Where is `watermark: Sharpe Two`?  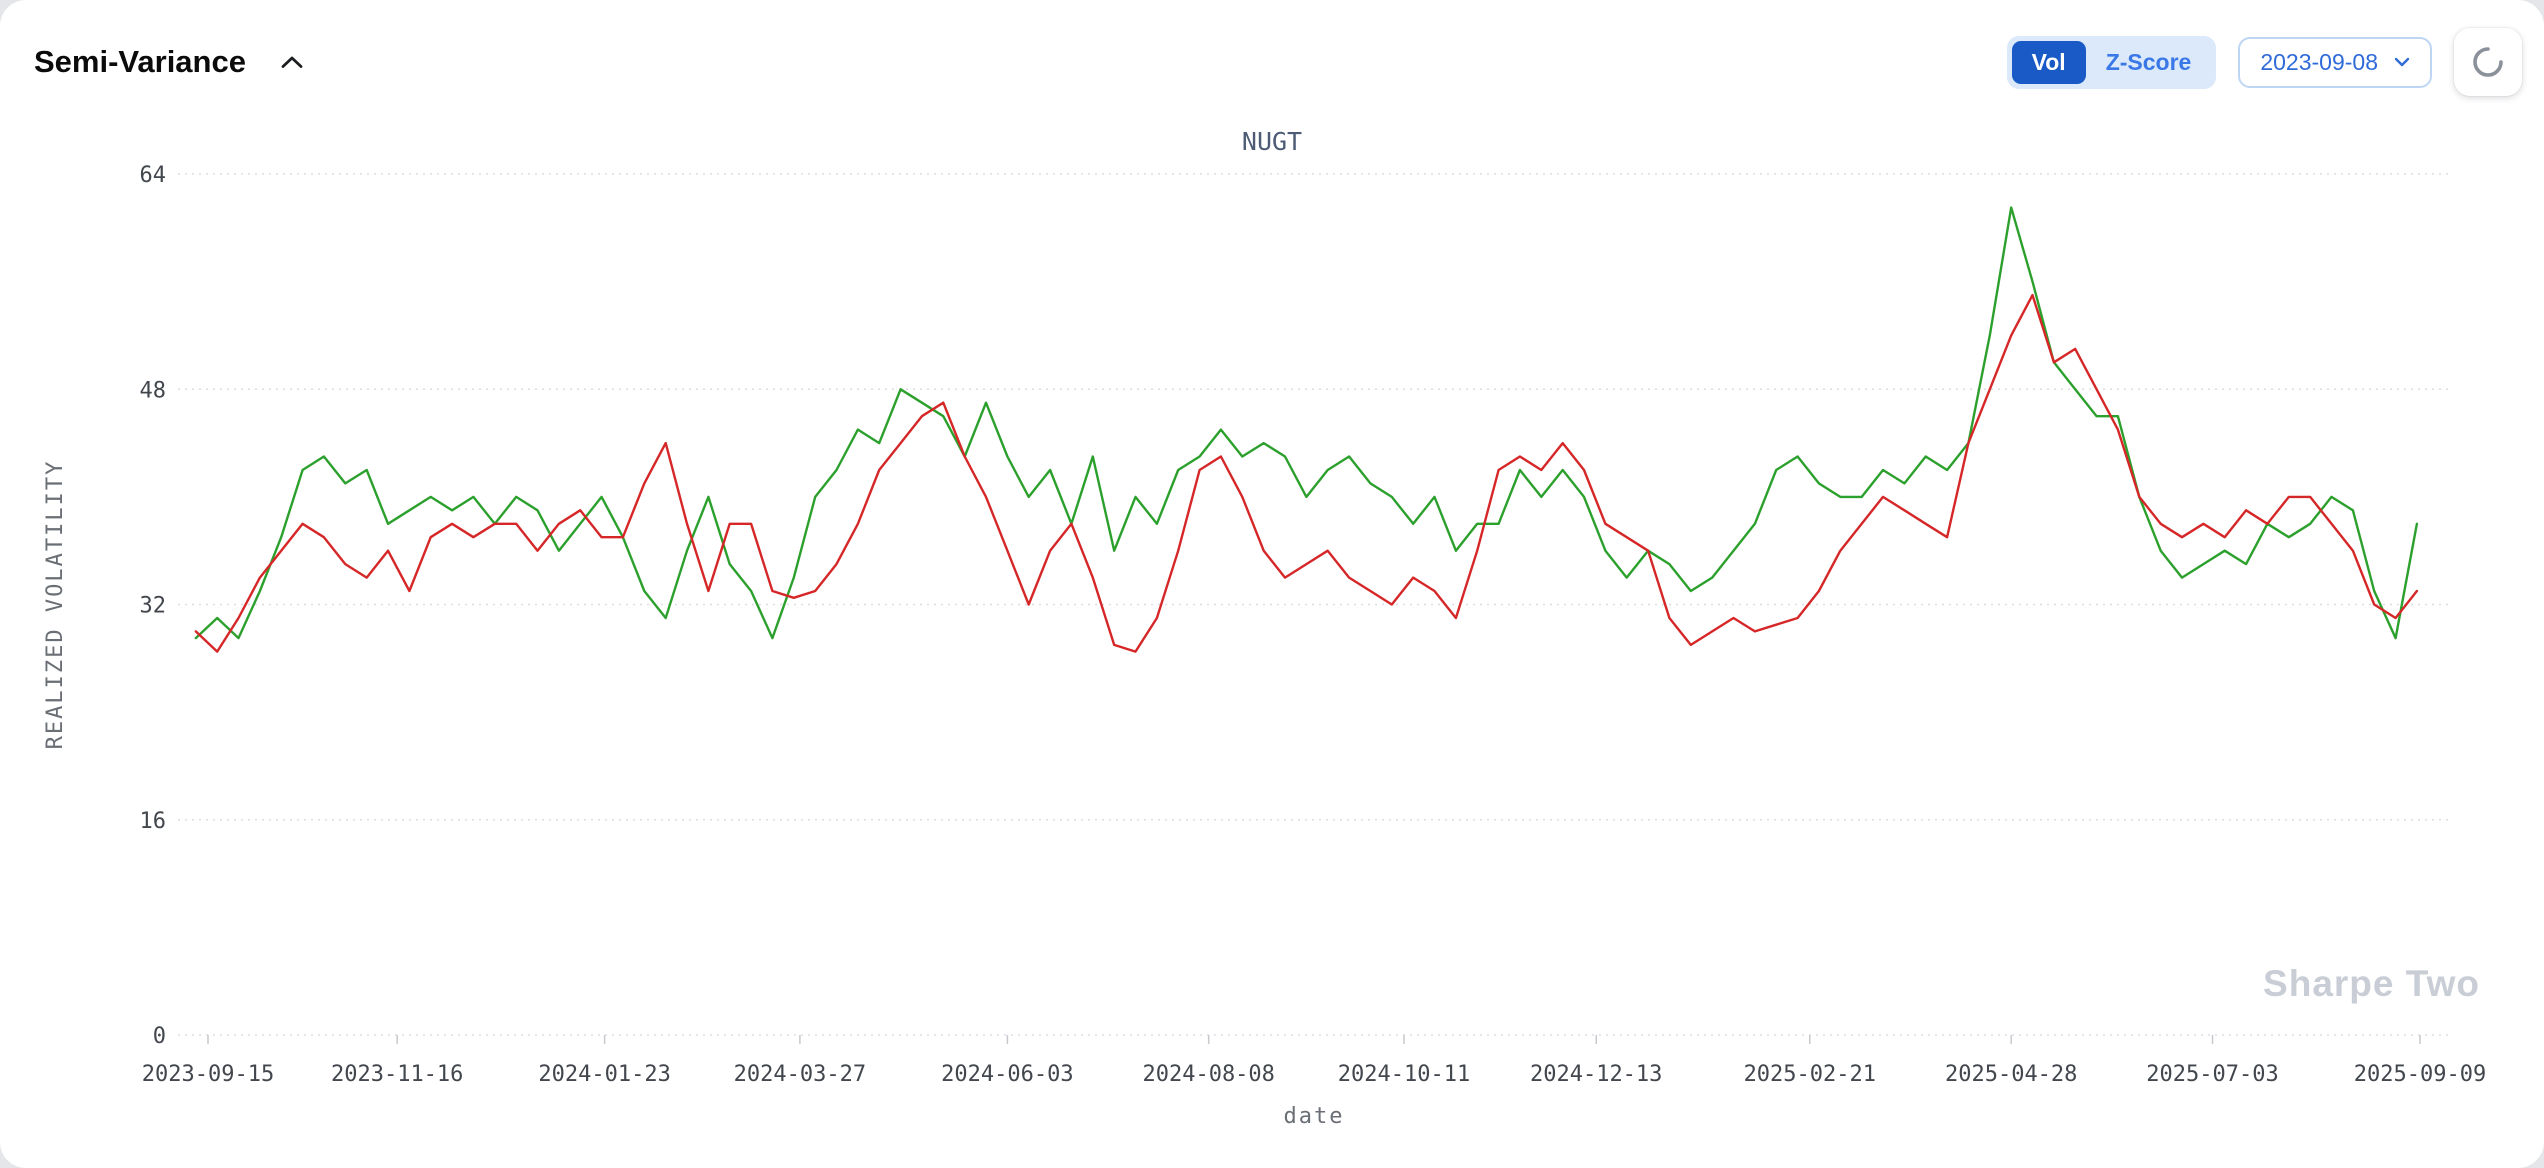 watermark: Sharpe Two is located at coordinates (2371, 983).